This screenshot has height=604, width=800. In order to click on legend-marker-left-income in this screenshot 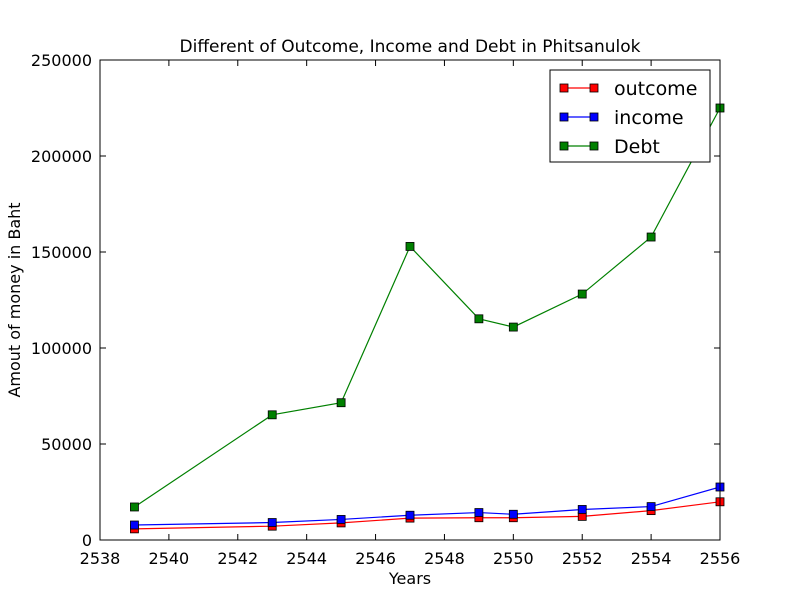, I will do `click(564, 117)`.